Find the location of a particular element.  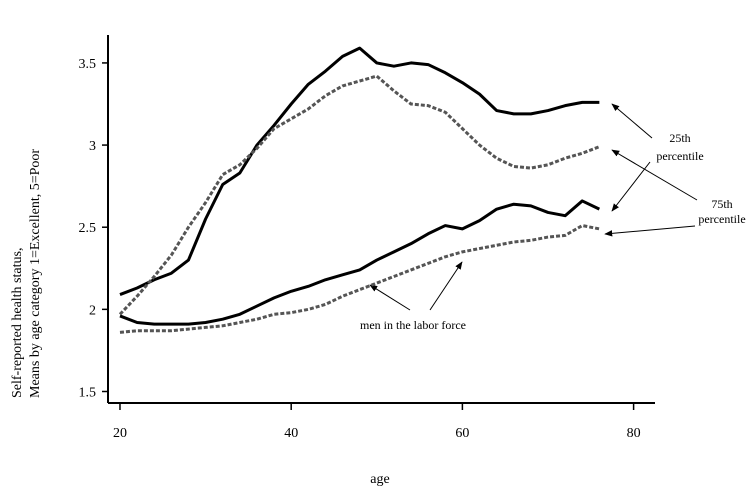

x-tick-label: 80 is located at coordinates (634, 433).